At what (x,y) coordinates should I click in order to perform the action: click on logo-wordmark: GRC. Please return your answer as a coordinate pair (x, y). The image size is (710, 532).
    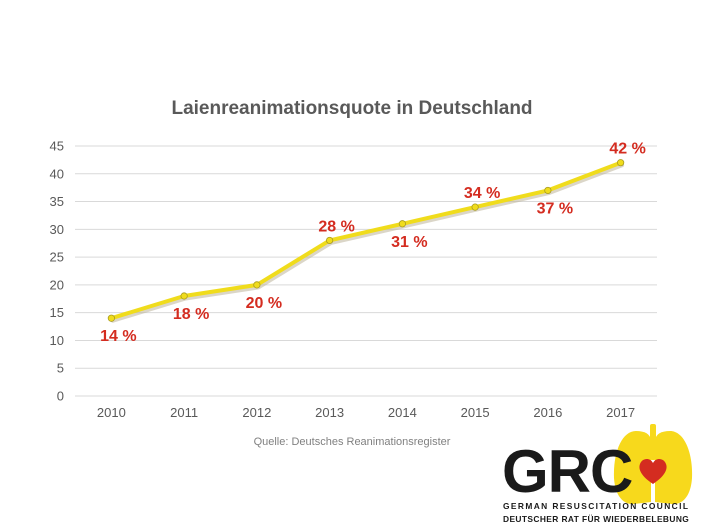
    Looking at the image, I should click on (567, 471).